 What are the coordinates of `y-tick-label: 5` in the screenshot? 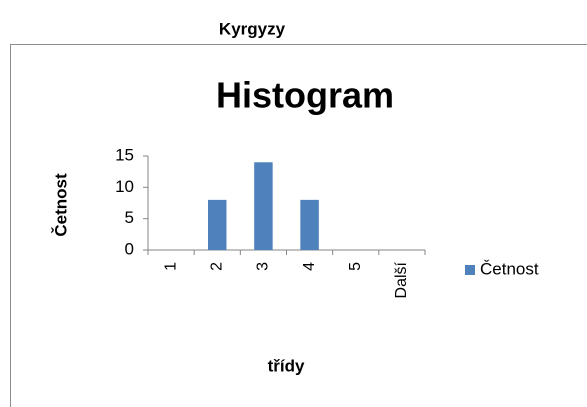 It's located at (129, 217).